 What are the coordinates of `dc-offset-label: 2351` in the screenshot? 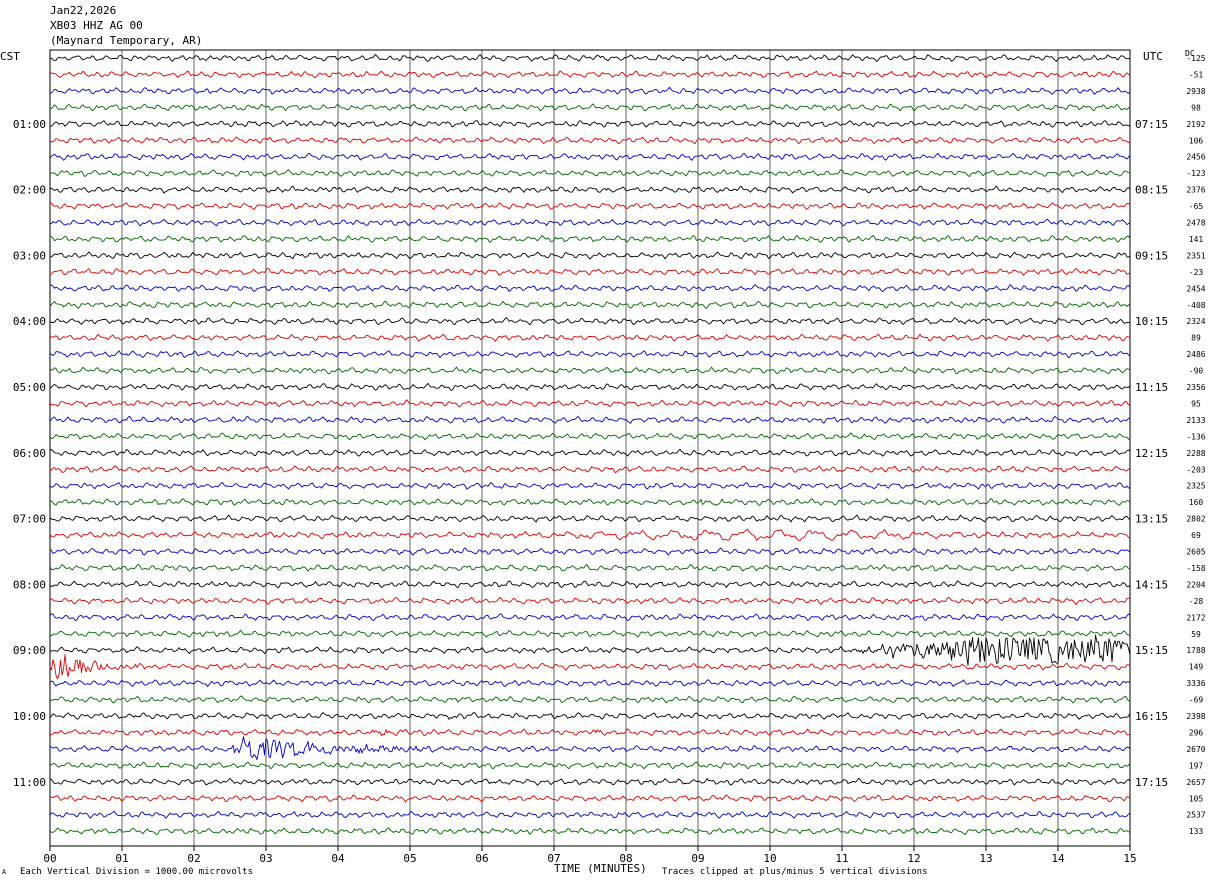 It's located at (1195, 255).